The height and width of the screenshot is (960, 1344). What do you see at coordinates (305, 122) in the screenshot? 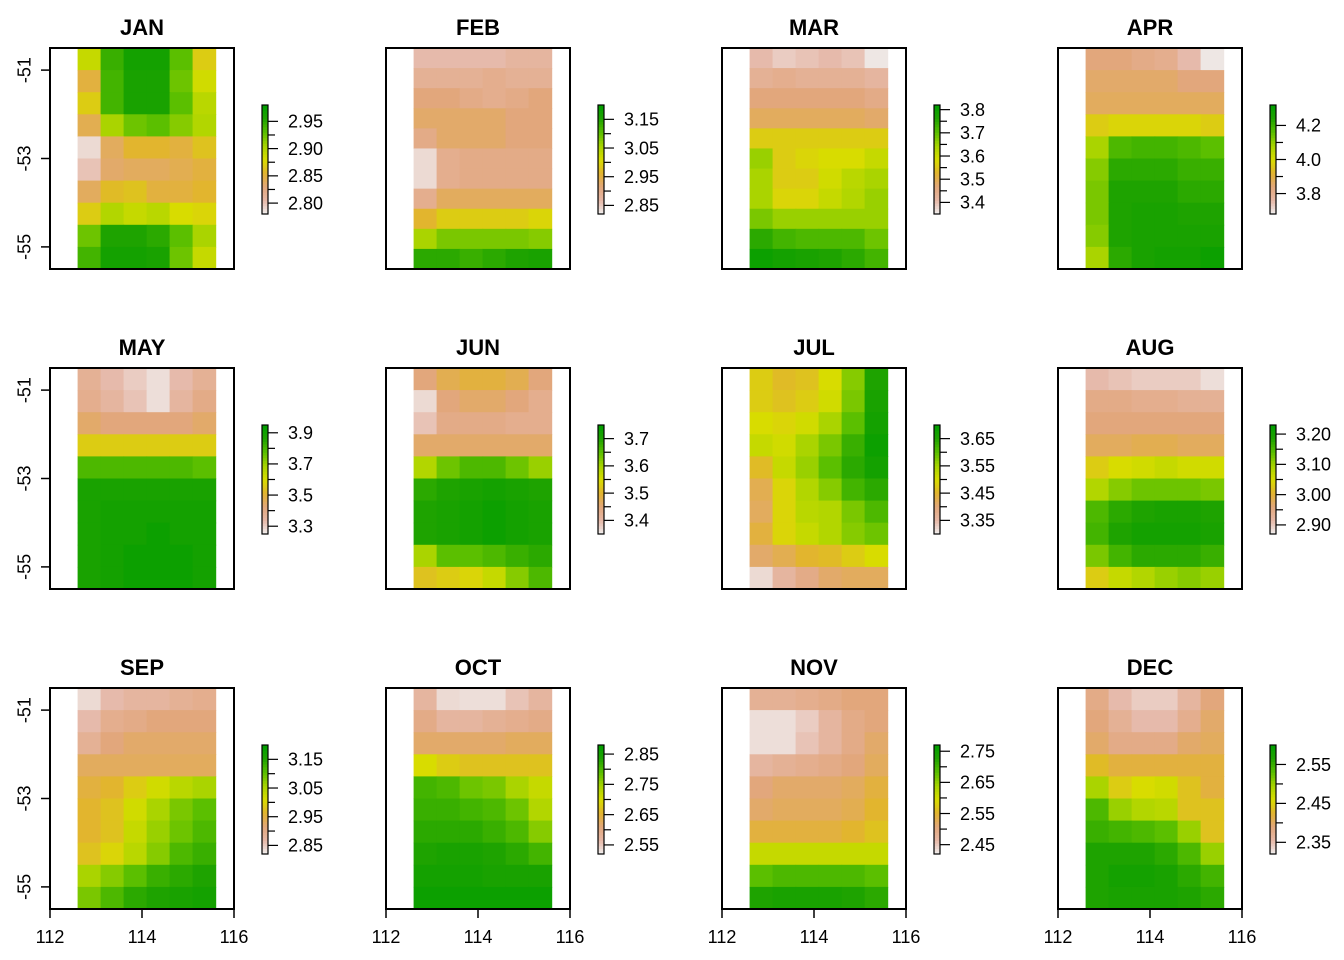
I see `legend-tick-label: 2.95` at bounding box center [305, 122].